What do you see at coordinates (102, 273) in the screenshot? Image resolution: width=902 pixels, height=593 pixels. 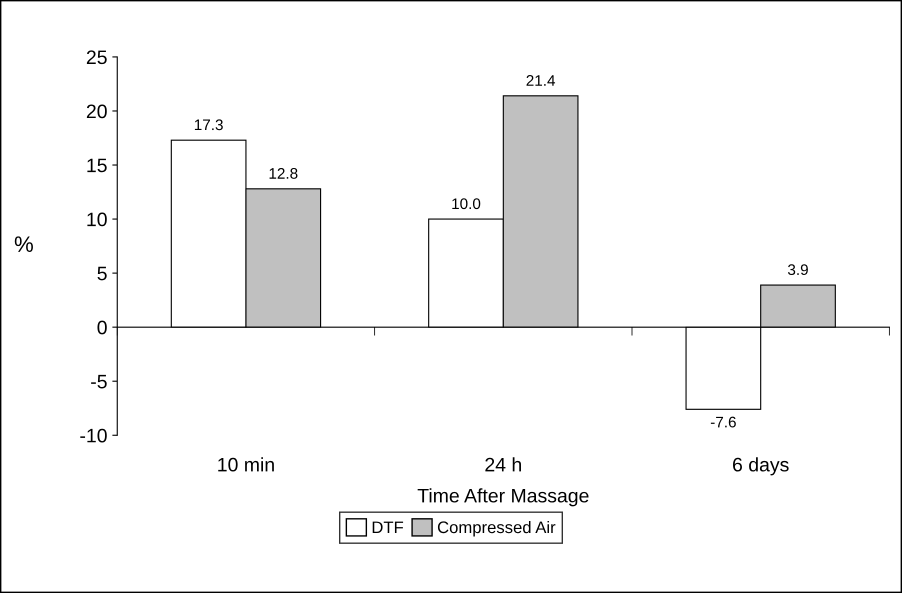 I see `y-tick-label: 5` at bounding box center [102, 273].